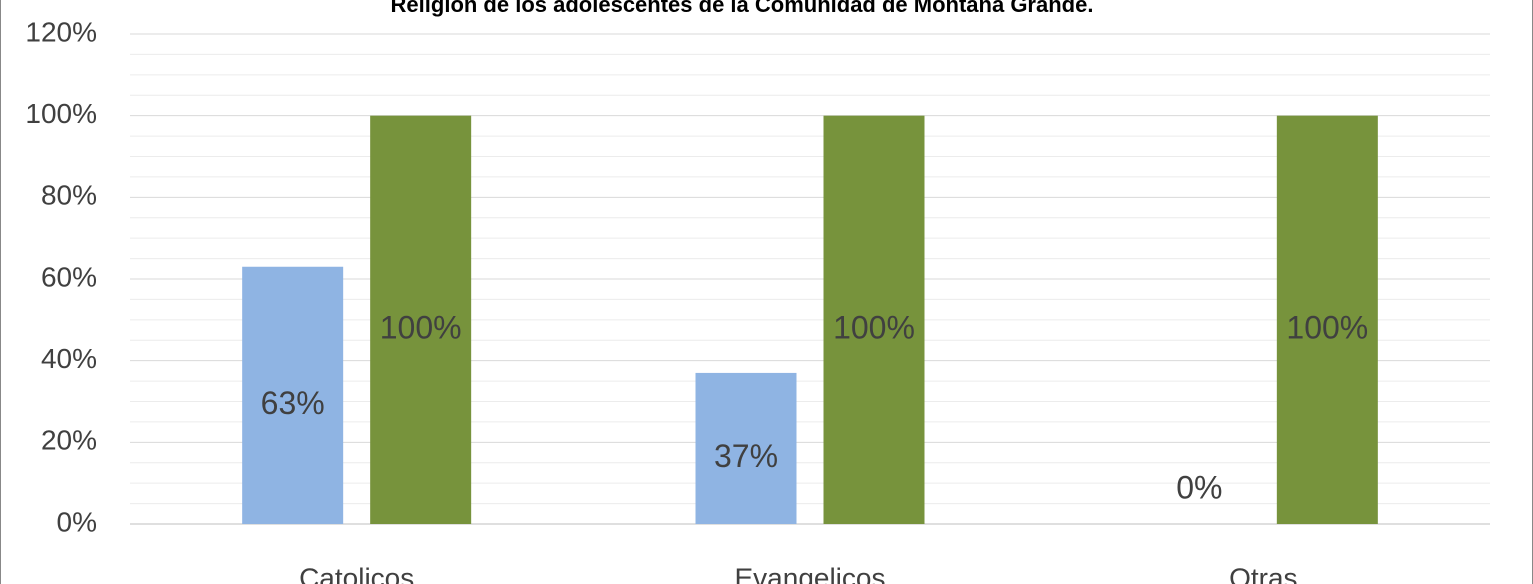 This screenshot has width=1533, height=584. I want to click on x-tick-label: Catolicos, so click(356, 573).